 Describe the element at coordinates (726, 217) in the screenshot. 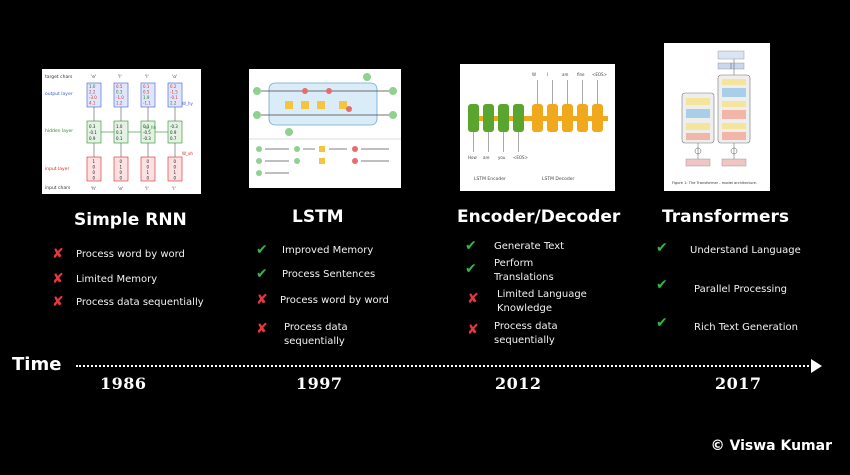

I see `era-title-transformers: Transformers` at that location.